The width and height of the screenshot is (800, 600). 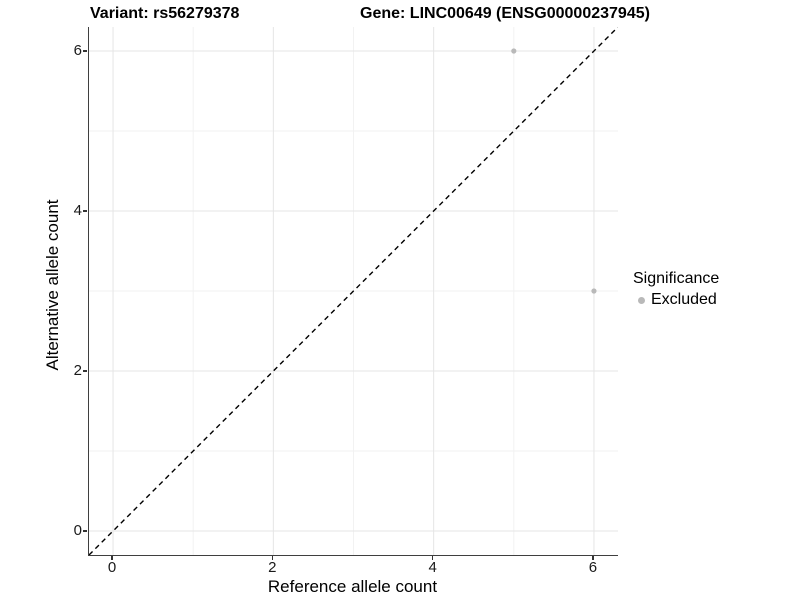 I want to click on x-axis-title: Reference allele count, so click(x=352, y=586).